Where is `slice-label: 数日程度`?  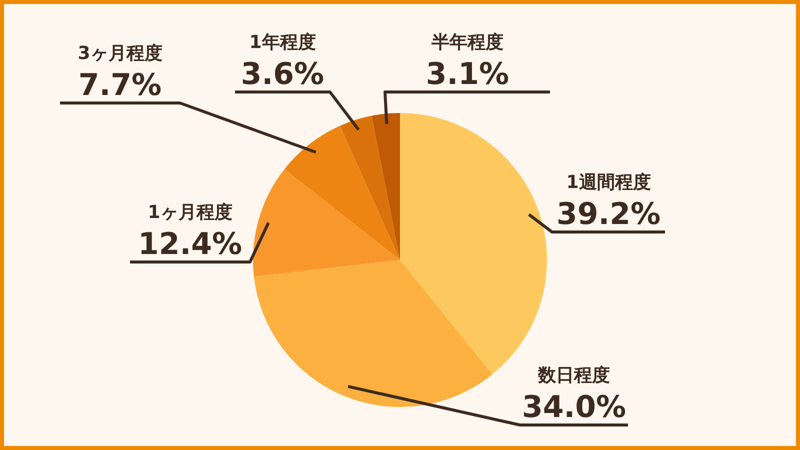
slice-label: 数日程度 is located at coordinates (573, 375).